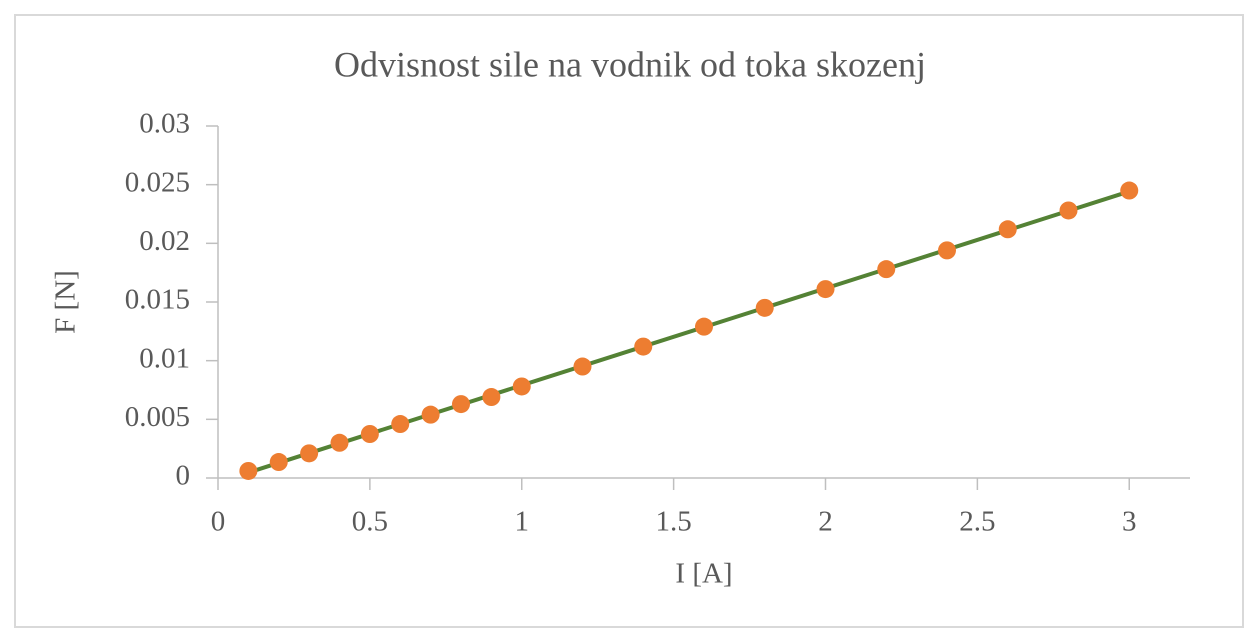 Image resolution: width=1257 pixels, height=642 pixels. Describe the element at coordinates (164, 241) in the screenshot. I see `y-tick-label: 0.02` at that location.